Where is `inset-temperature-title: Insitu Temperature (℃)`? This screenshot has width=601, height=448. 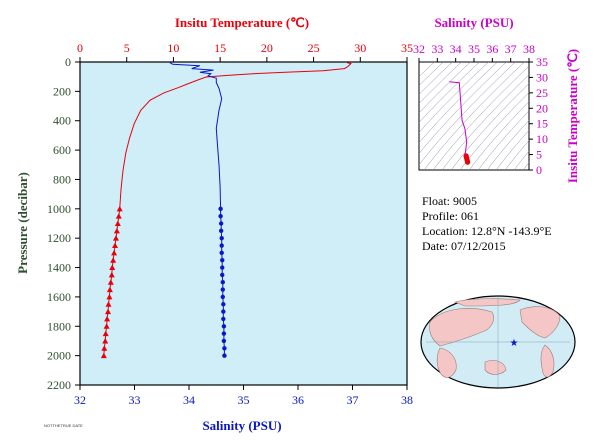 inset-temperature-title: Insitu Temperature (℃) is located at coordinates (572, 116).